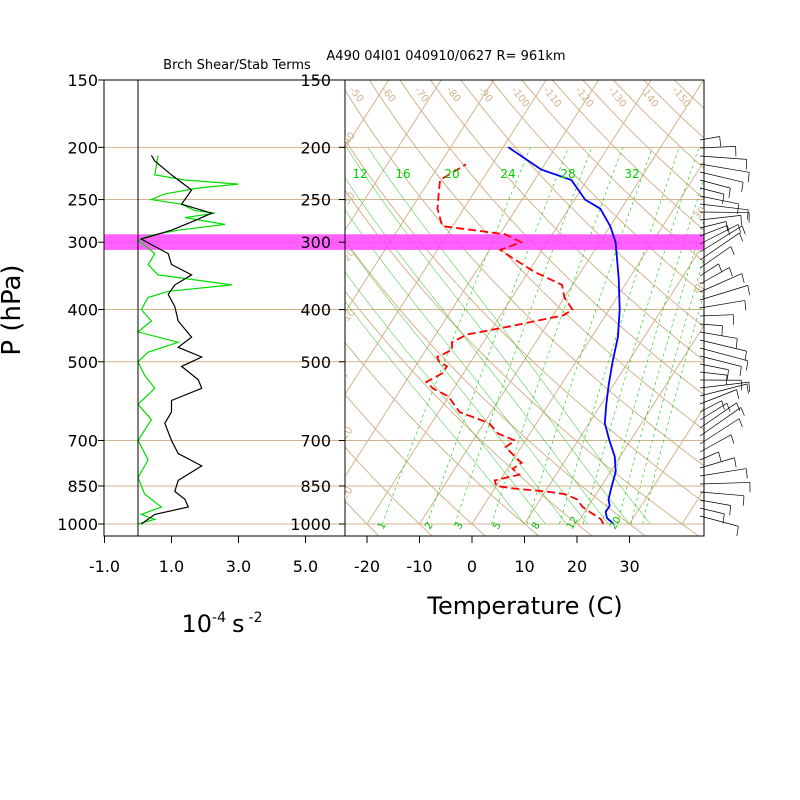  I want to click on dry-adiabat-label: 10, so click(347, 433).